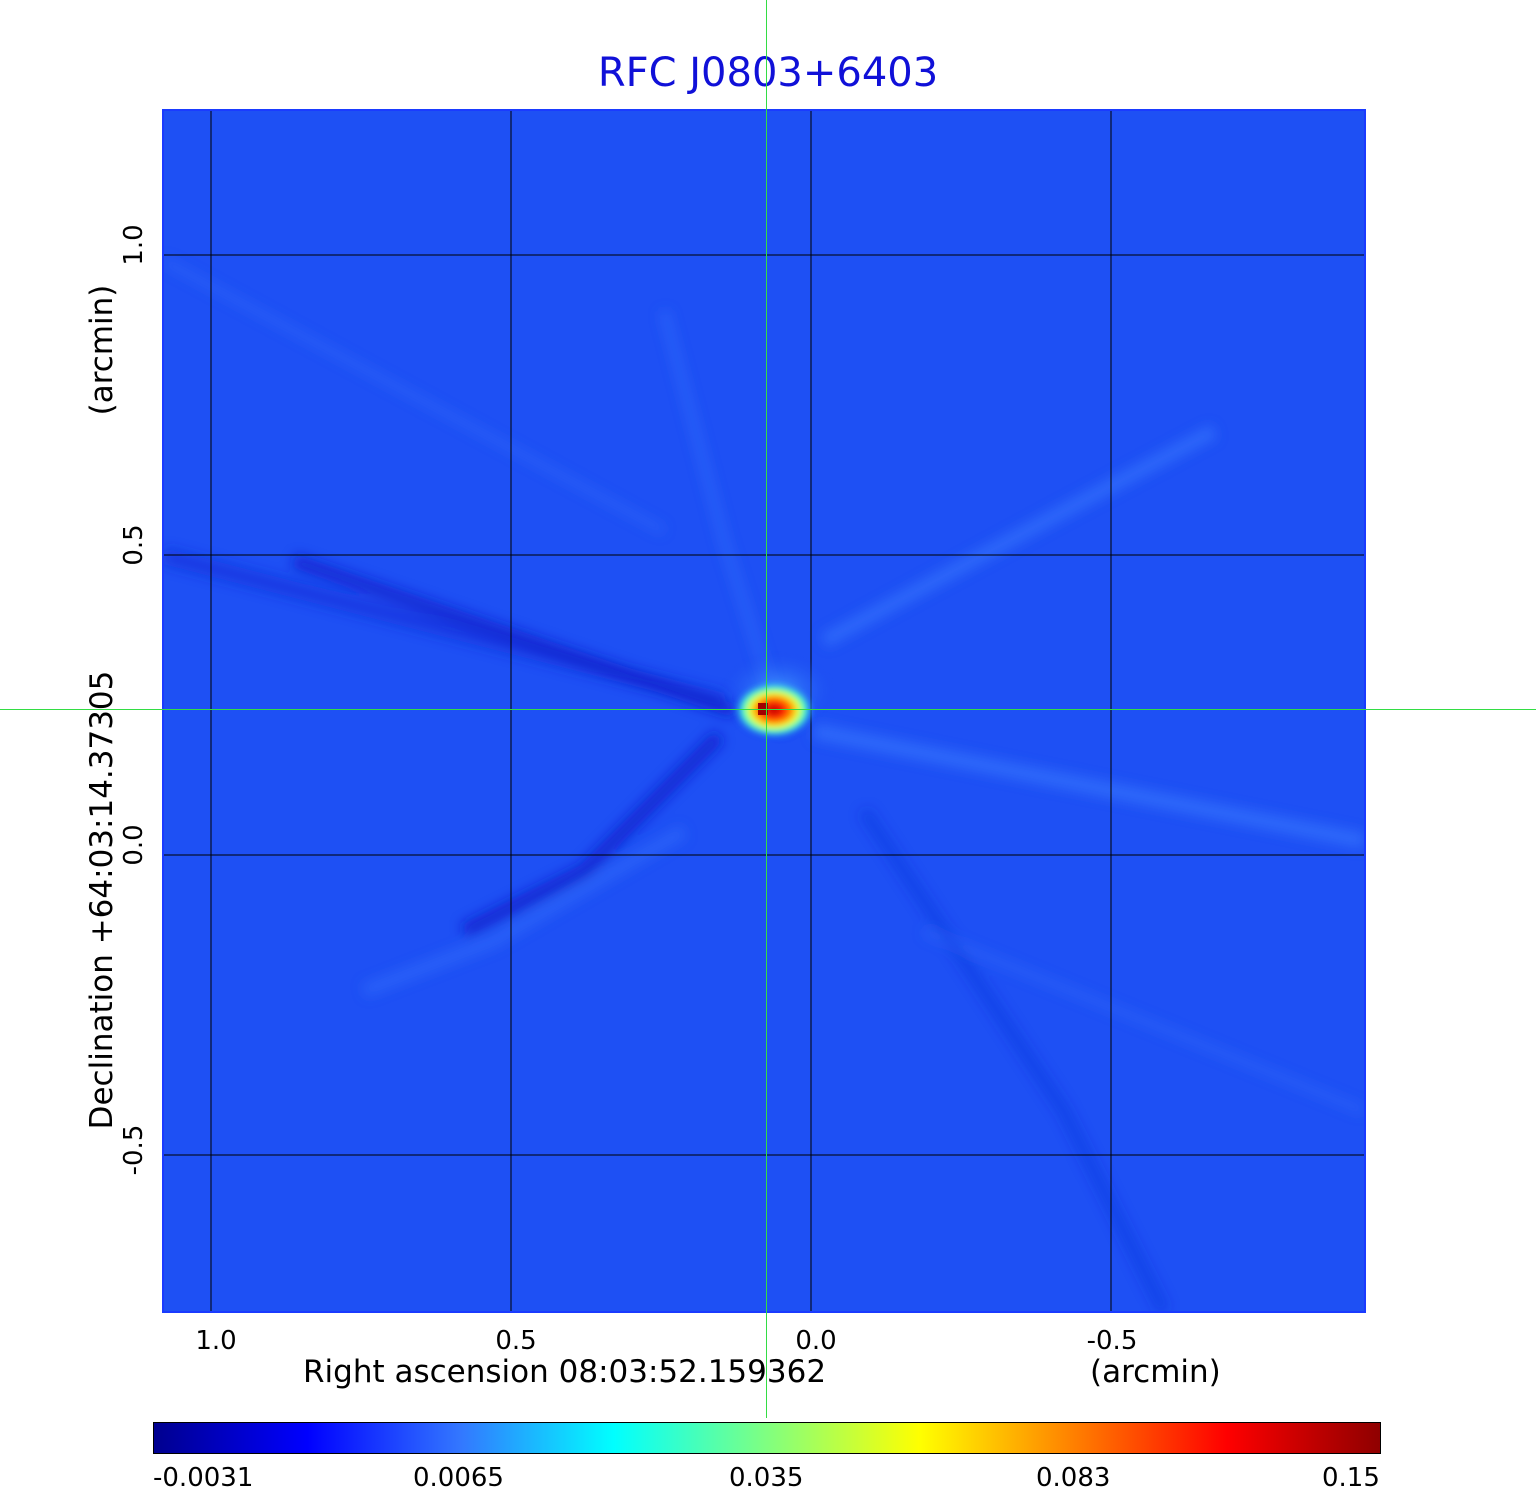  Describe the element at coordinates (134, 545) in the screenshot. I see `y-tick-label: 0.5` at that location.